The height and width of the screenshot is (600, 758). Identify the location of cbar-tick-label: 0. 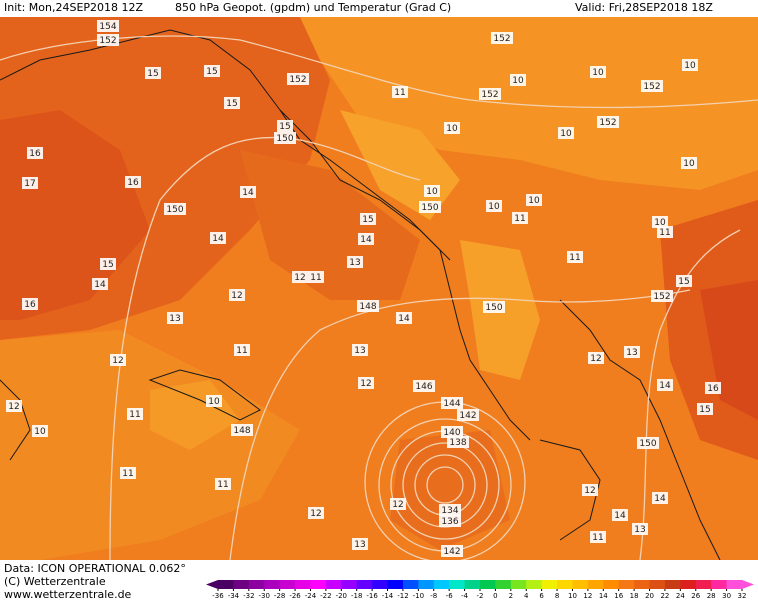
(495, 596).